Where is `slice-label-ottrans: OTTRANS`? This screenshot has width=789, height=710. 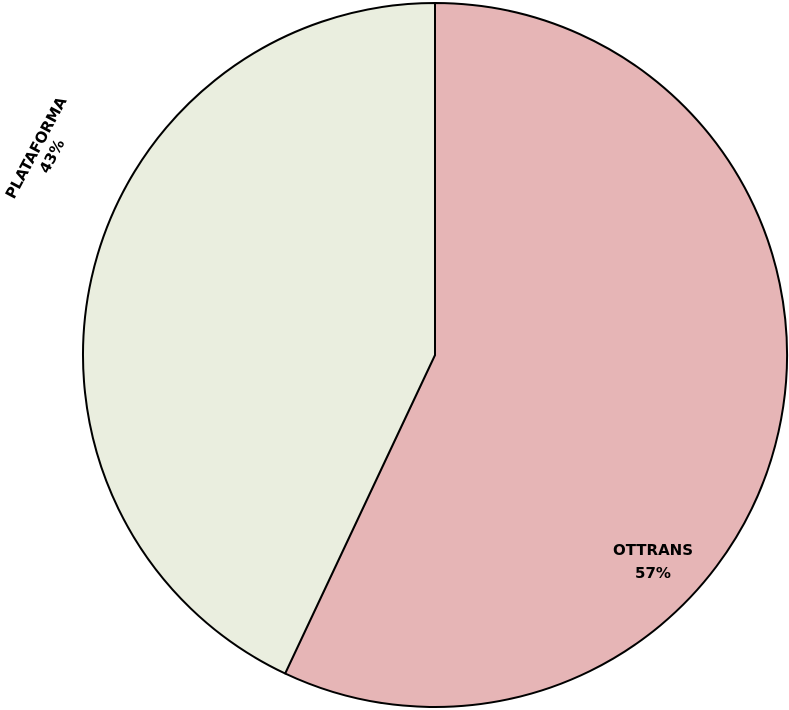
slice-label-ottrans: OTTRANS is located at coordinates (653, 550).